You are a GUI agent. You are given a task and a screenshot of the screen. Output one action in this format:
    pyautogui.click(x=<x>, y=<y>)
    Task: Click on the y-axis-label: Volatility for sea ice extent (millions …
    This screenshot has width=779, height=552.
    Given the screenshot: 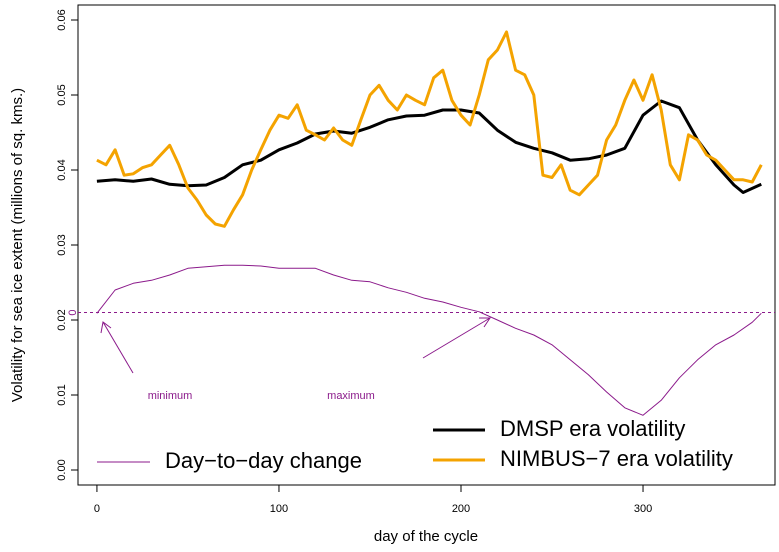 What is the action you would take?
    pyautogui.click(x=17, y=245)
    